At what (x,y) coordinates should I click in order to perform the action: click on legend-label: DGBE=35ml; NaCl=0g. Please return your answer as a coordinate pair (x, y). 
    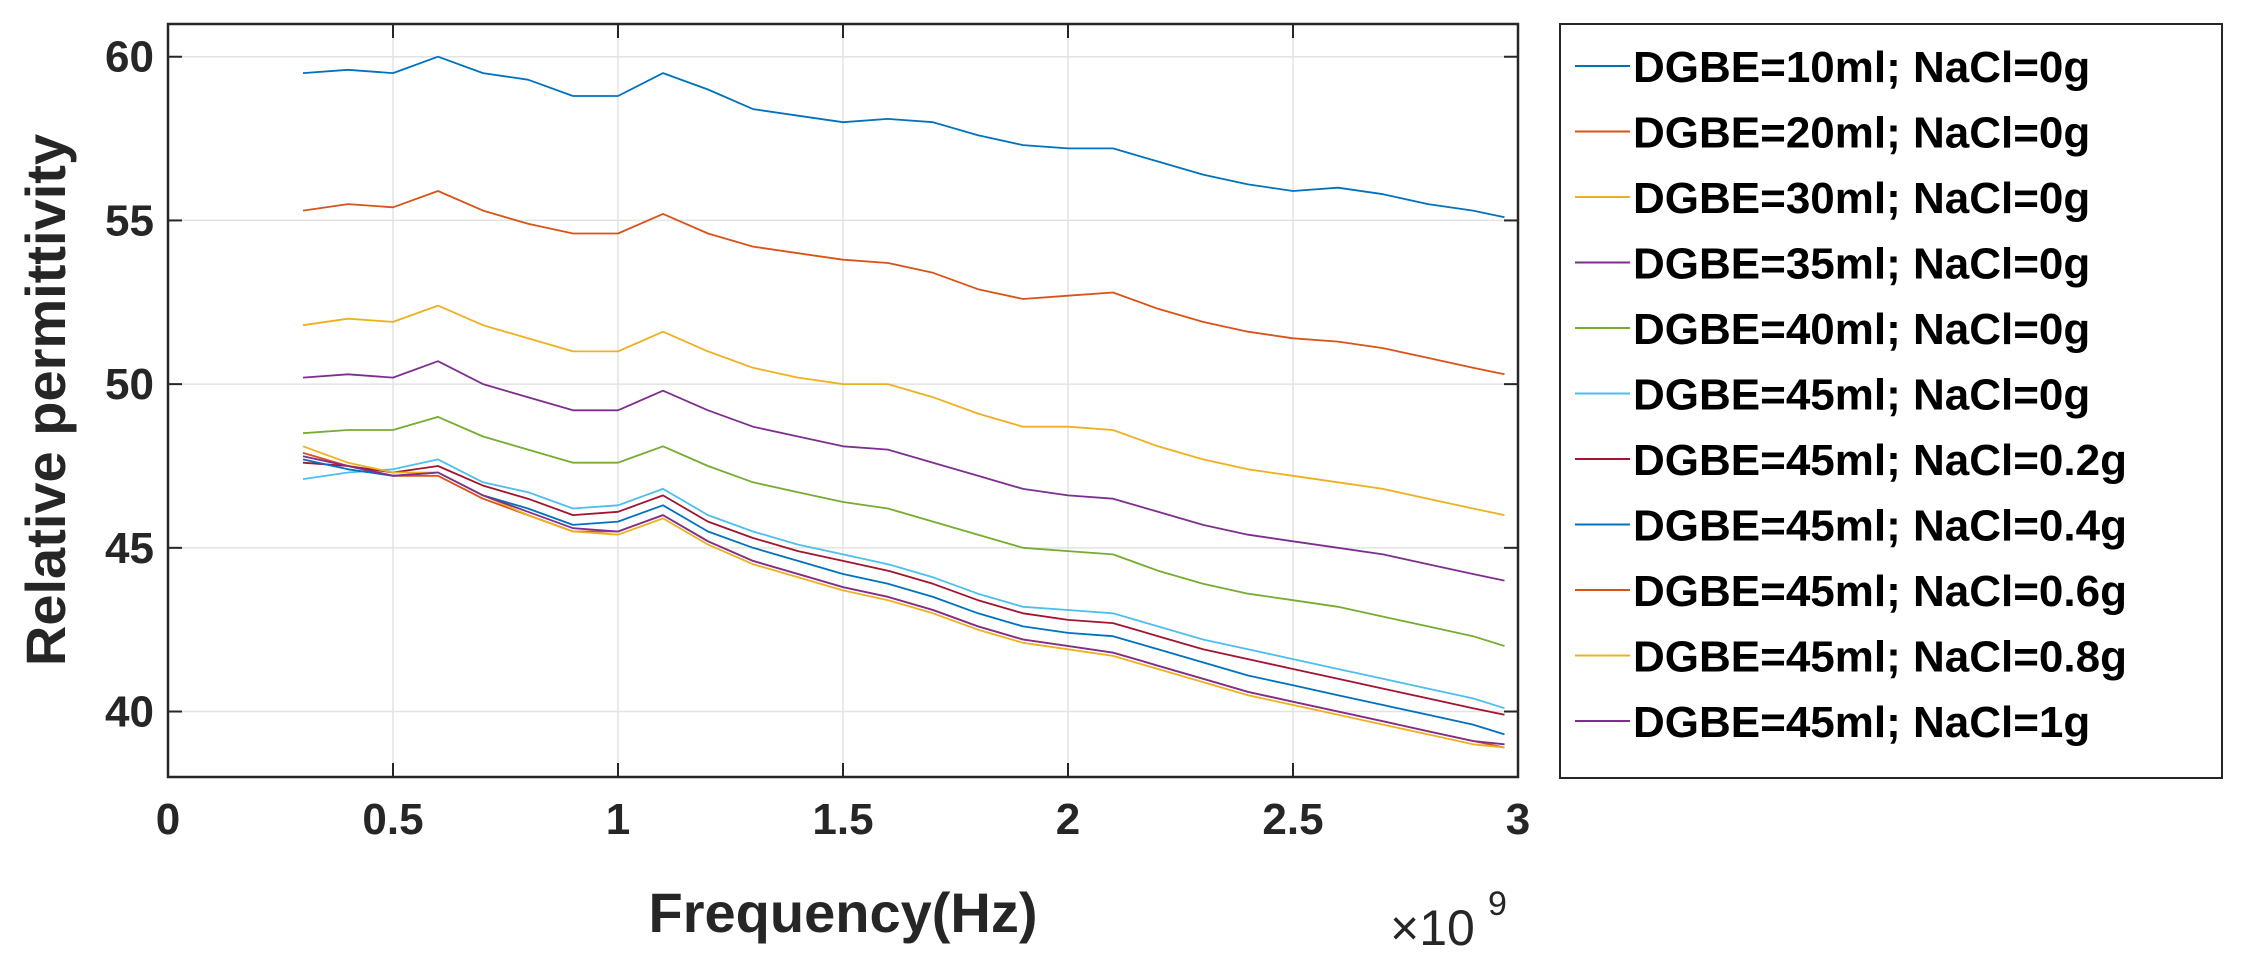
    Looking at the image, I should click on (1861, 264).